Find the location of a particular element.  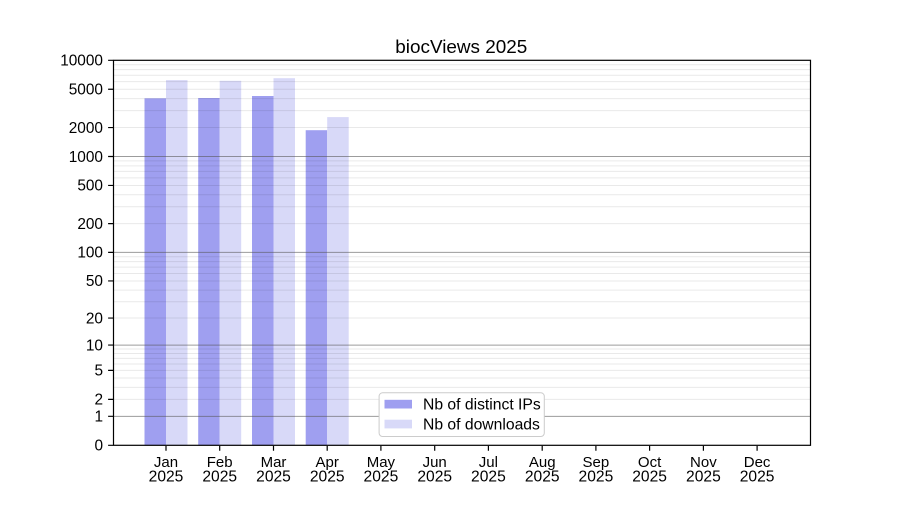

svg-text: 50 is located at coordinates (94, 281).